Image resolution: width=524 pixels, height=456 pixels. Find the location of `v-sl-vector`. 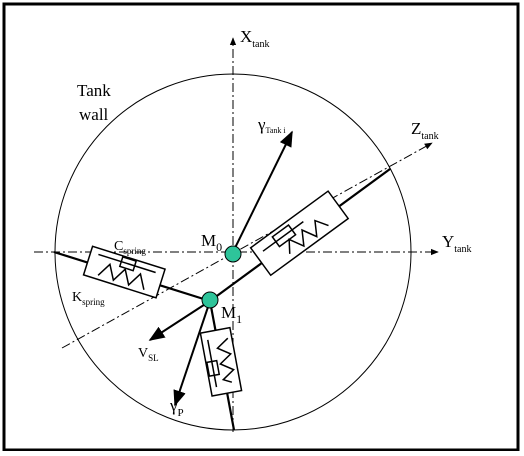

v-sl-vector is located at coordinates (179, 320).